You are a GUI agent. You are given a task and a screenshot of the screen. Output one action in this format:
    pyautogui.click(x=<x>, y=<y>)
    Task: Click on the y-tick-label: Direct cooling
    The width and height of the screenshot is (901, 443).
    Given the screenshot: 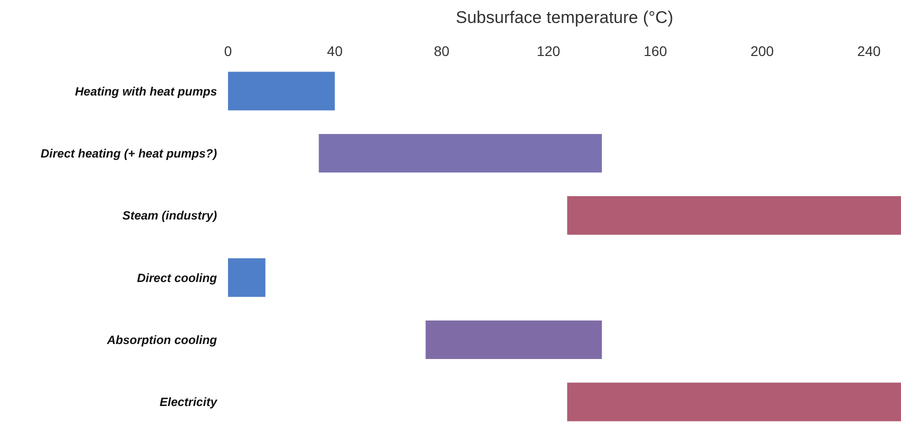 What is the action you would take?
    pyautogui.click(x=177, y=277)
    